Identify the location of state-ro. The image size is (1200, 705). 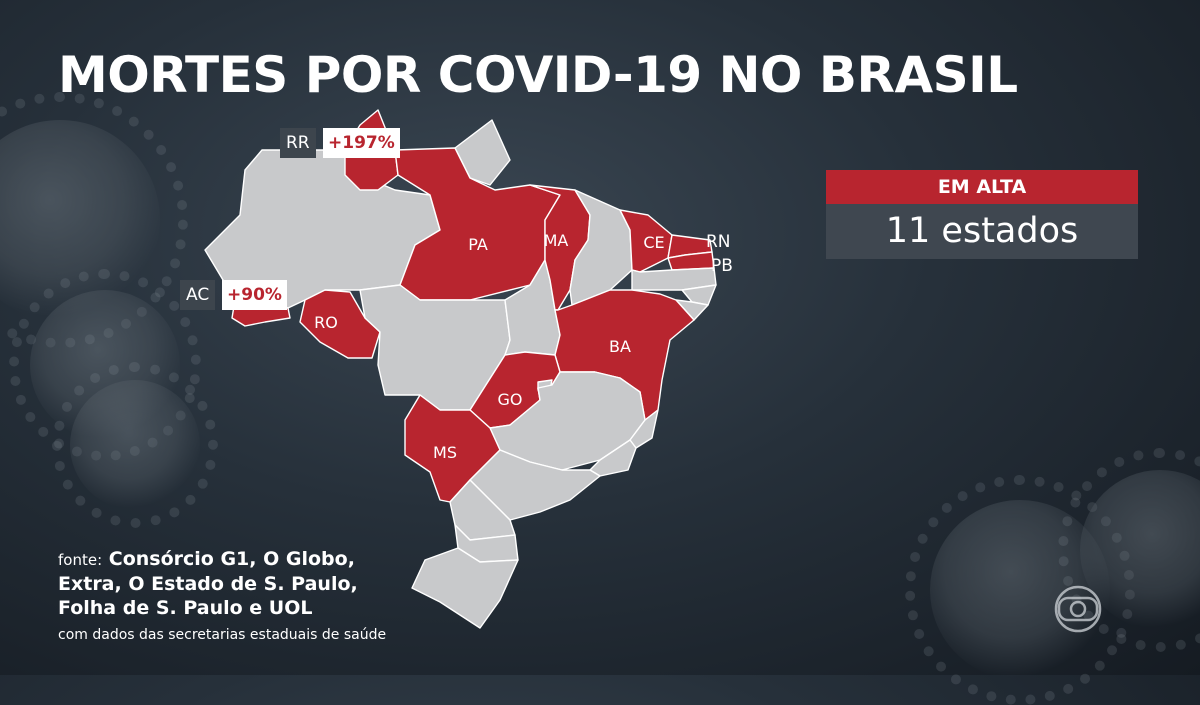
(340, 324).